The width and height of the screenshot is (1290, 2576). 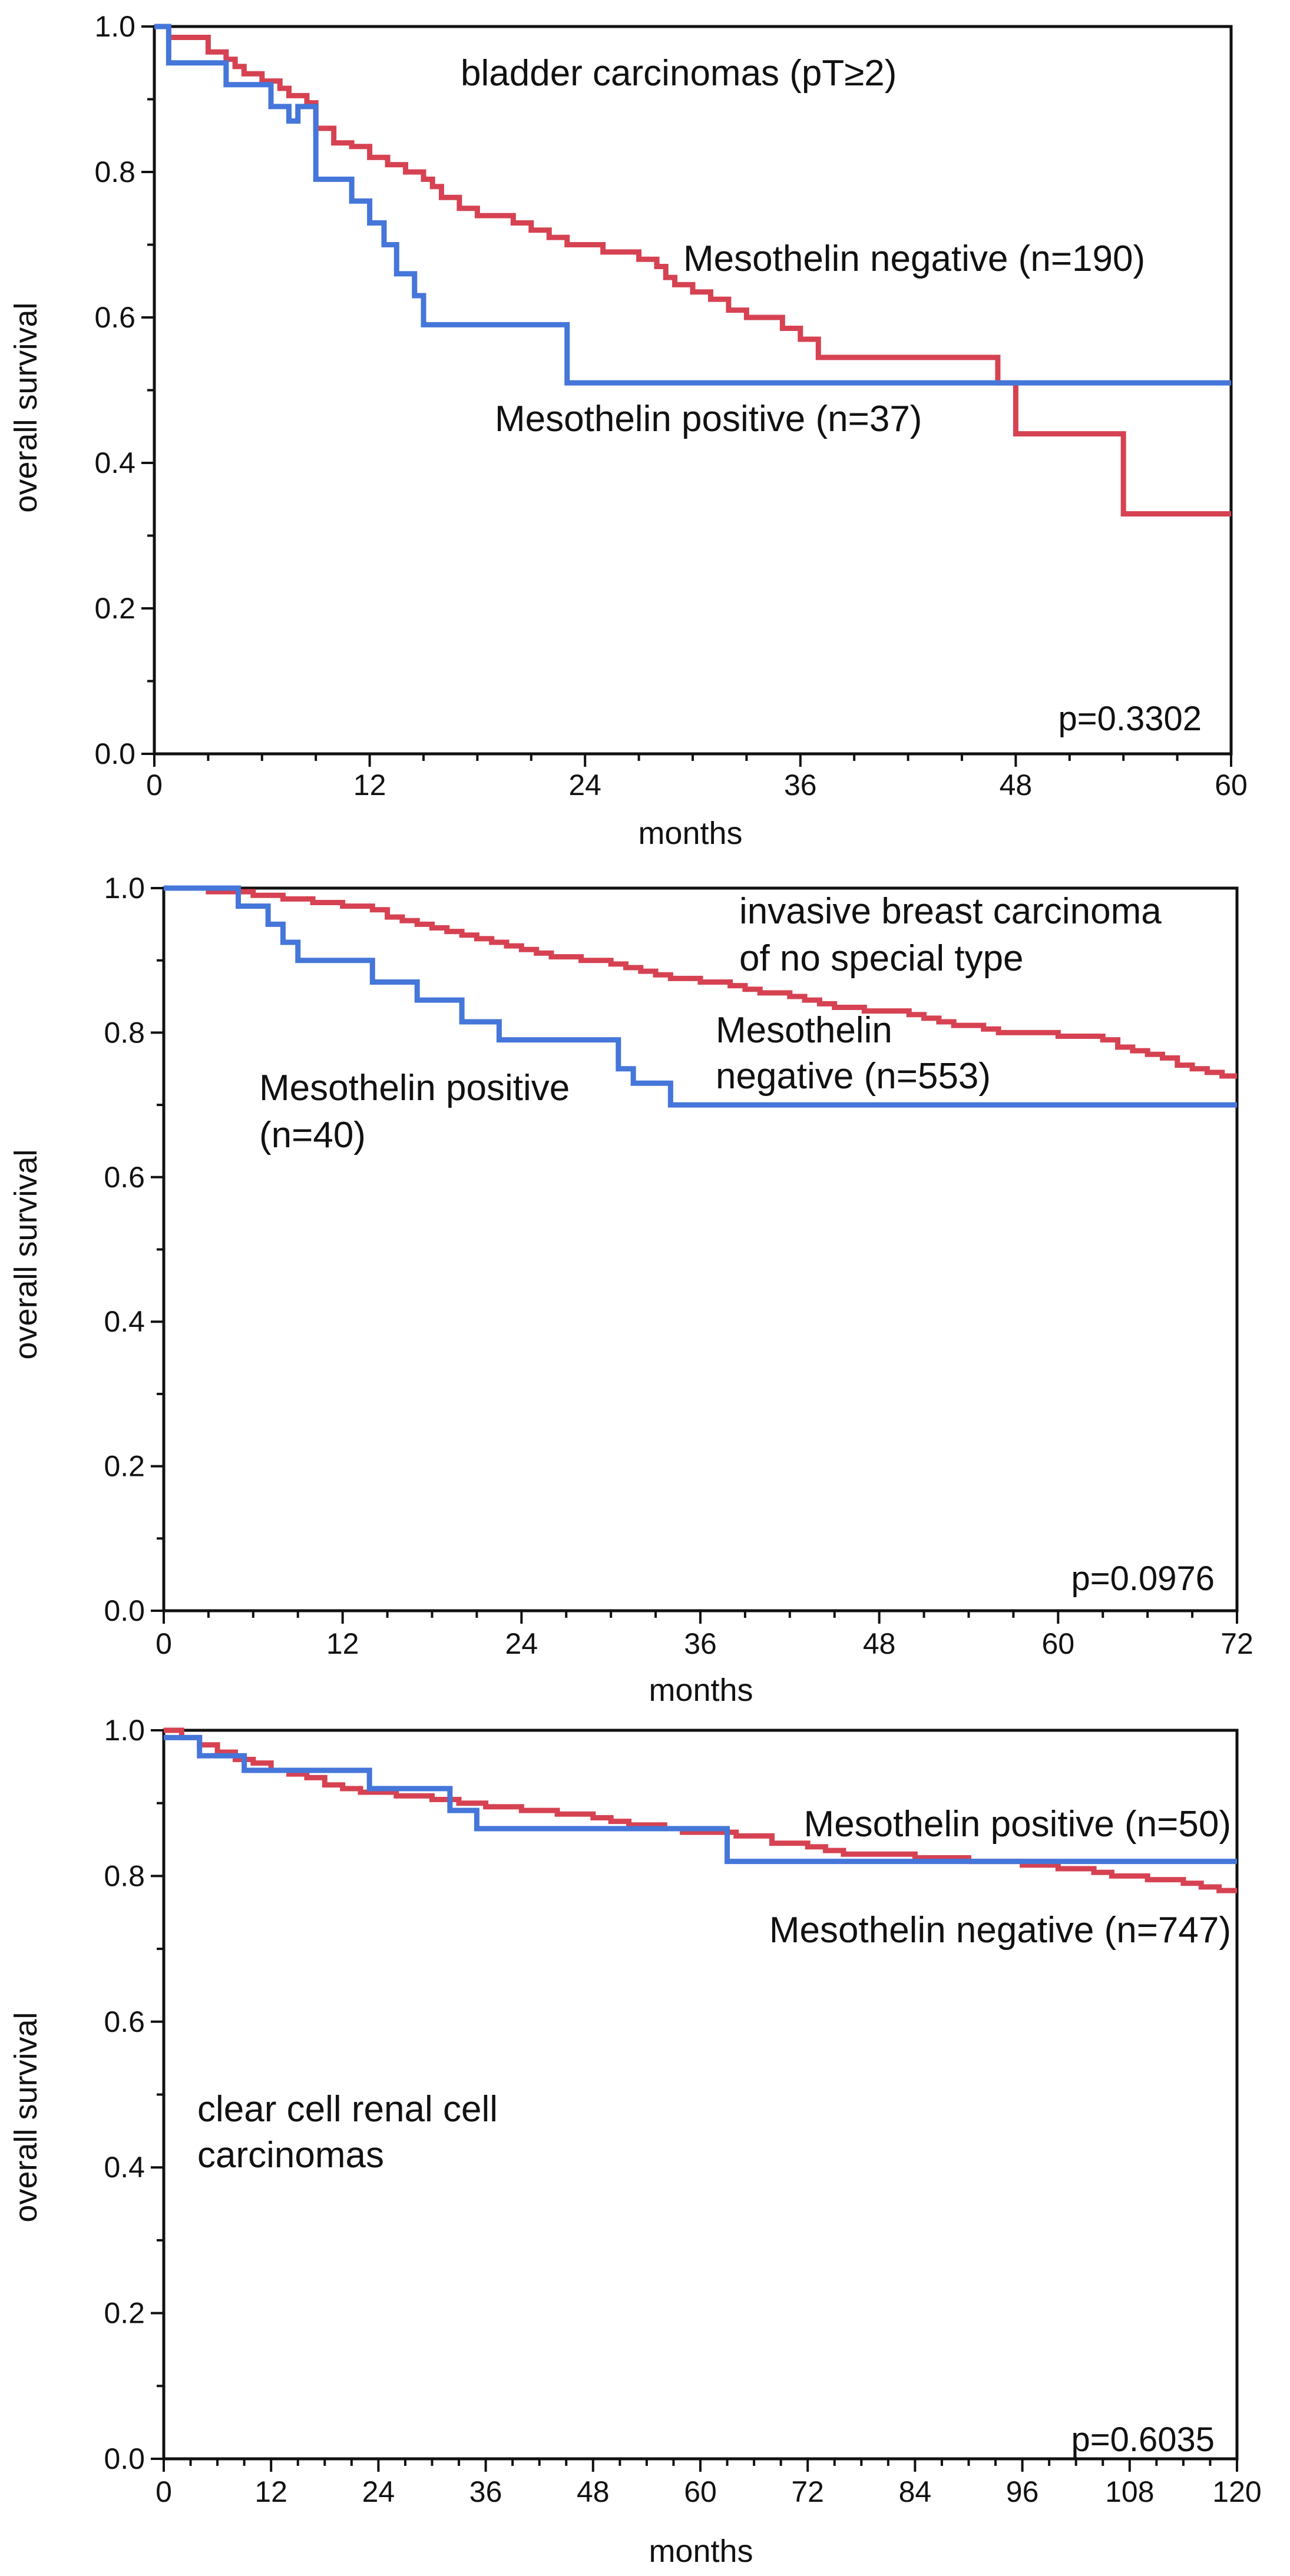 What do you see at coordinates (708, 419) in the screenshot?
I see `series-label-positive: Mesothelin positive (n=37)` at bounding box center [708, 419].